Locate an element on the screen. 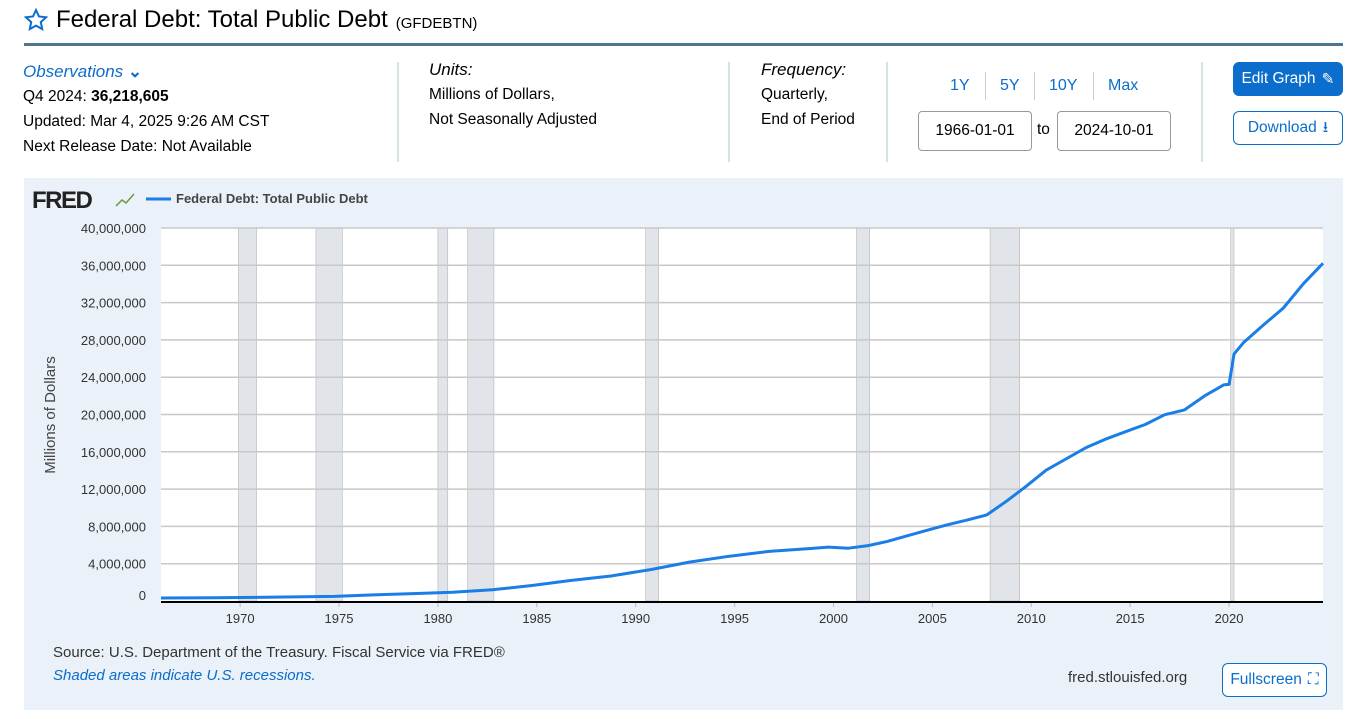 The image size is (1358, 719). y-tick-label: 24,000,000 is located at coordinates (113, 377).